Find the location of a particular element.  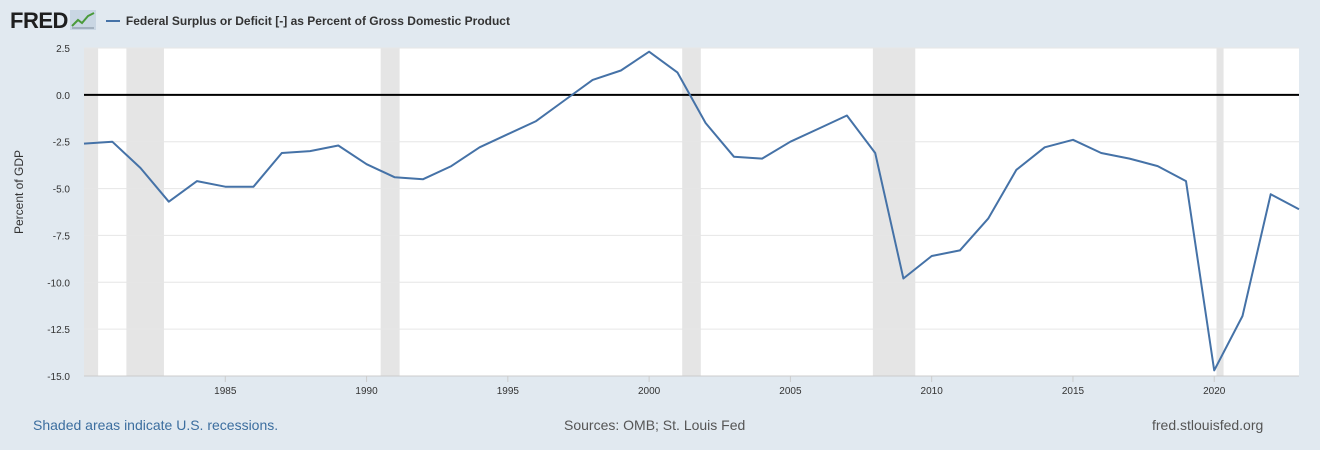

x-tick-label: 1990 is located at coordinates (366, 391).